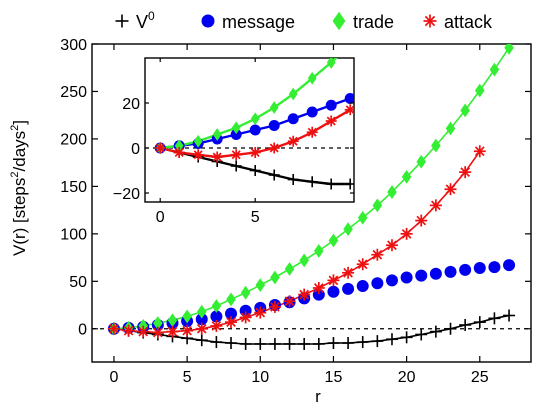 The height and width of the screenshot is (412, 537). I want to click on y-axis-label-main: V(r) [steps, so click(19, 217).